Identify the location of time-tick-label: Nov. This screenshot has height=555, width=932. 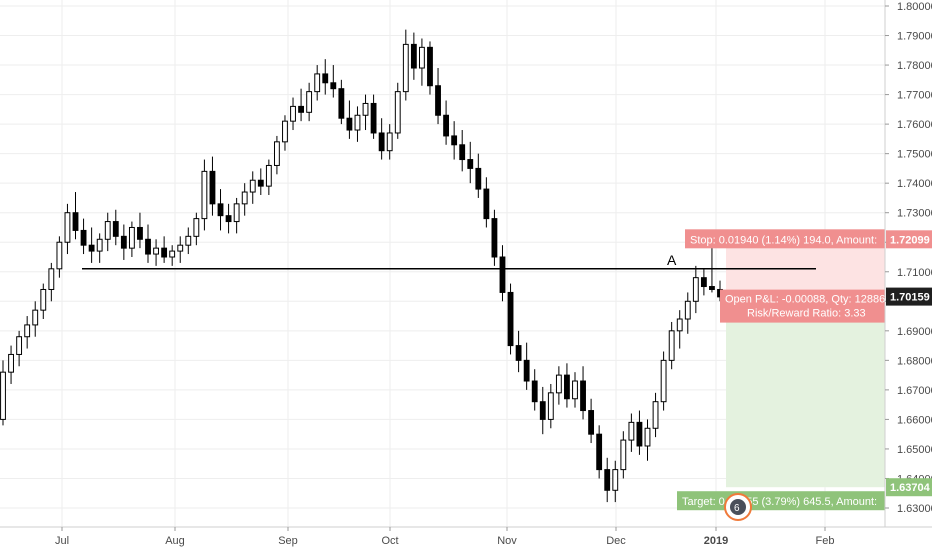
(507, 541).